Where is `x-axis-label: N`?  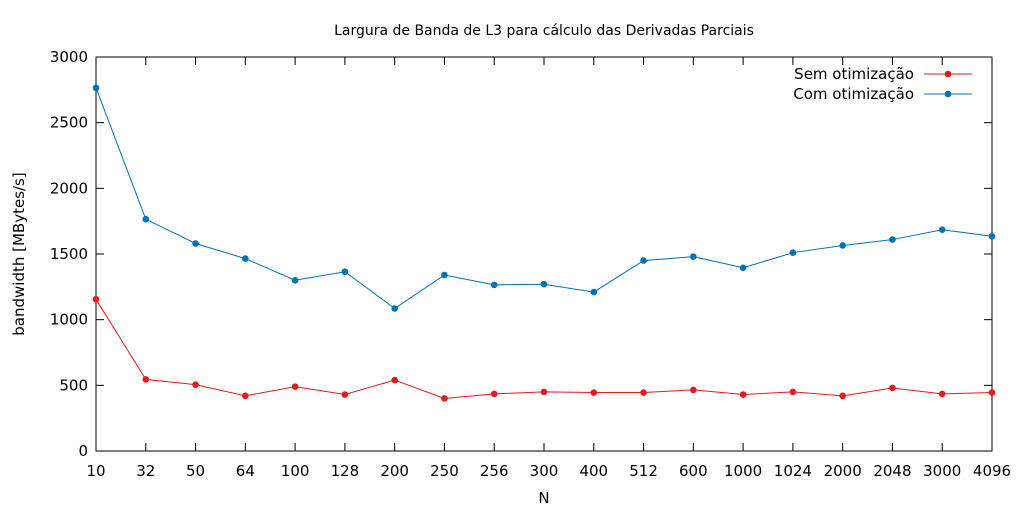
x-axis-label: N is located at coordinates (543, 498).